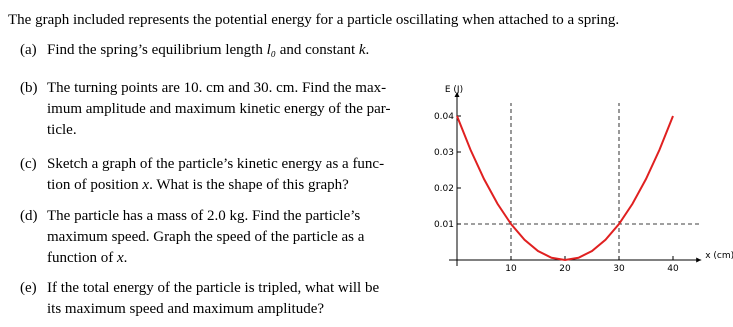  I want to click on text-run: and constant, so click(317, 50).